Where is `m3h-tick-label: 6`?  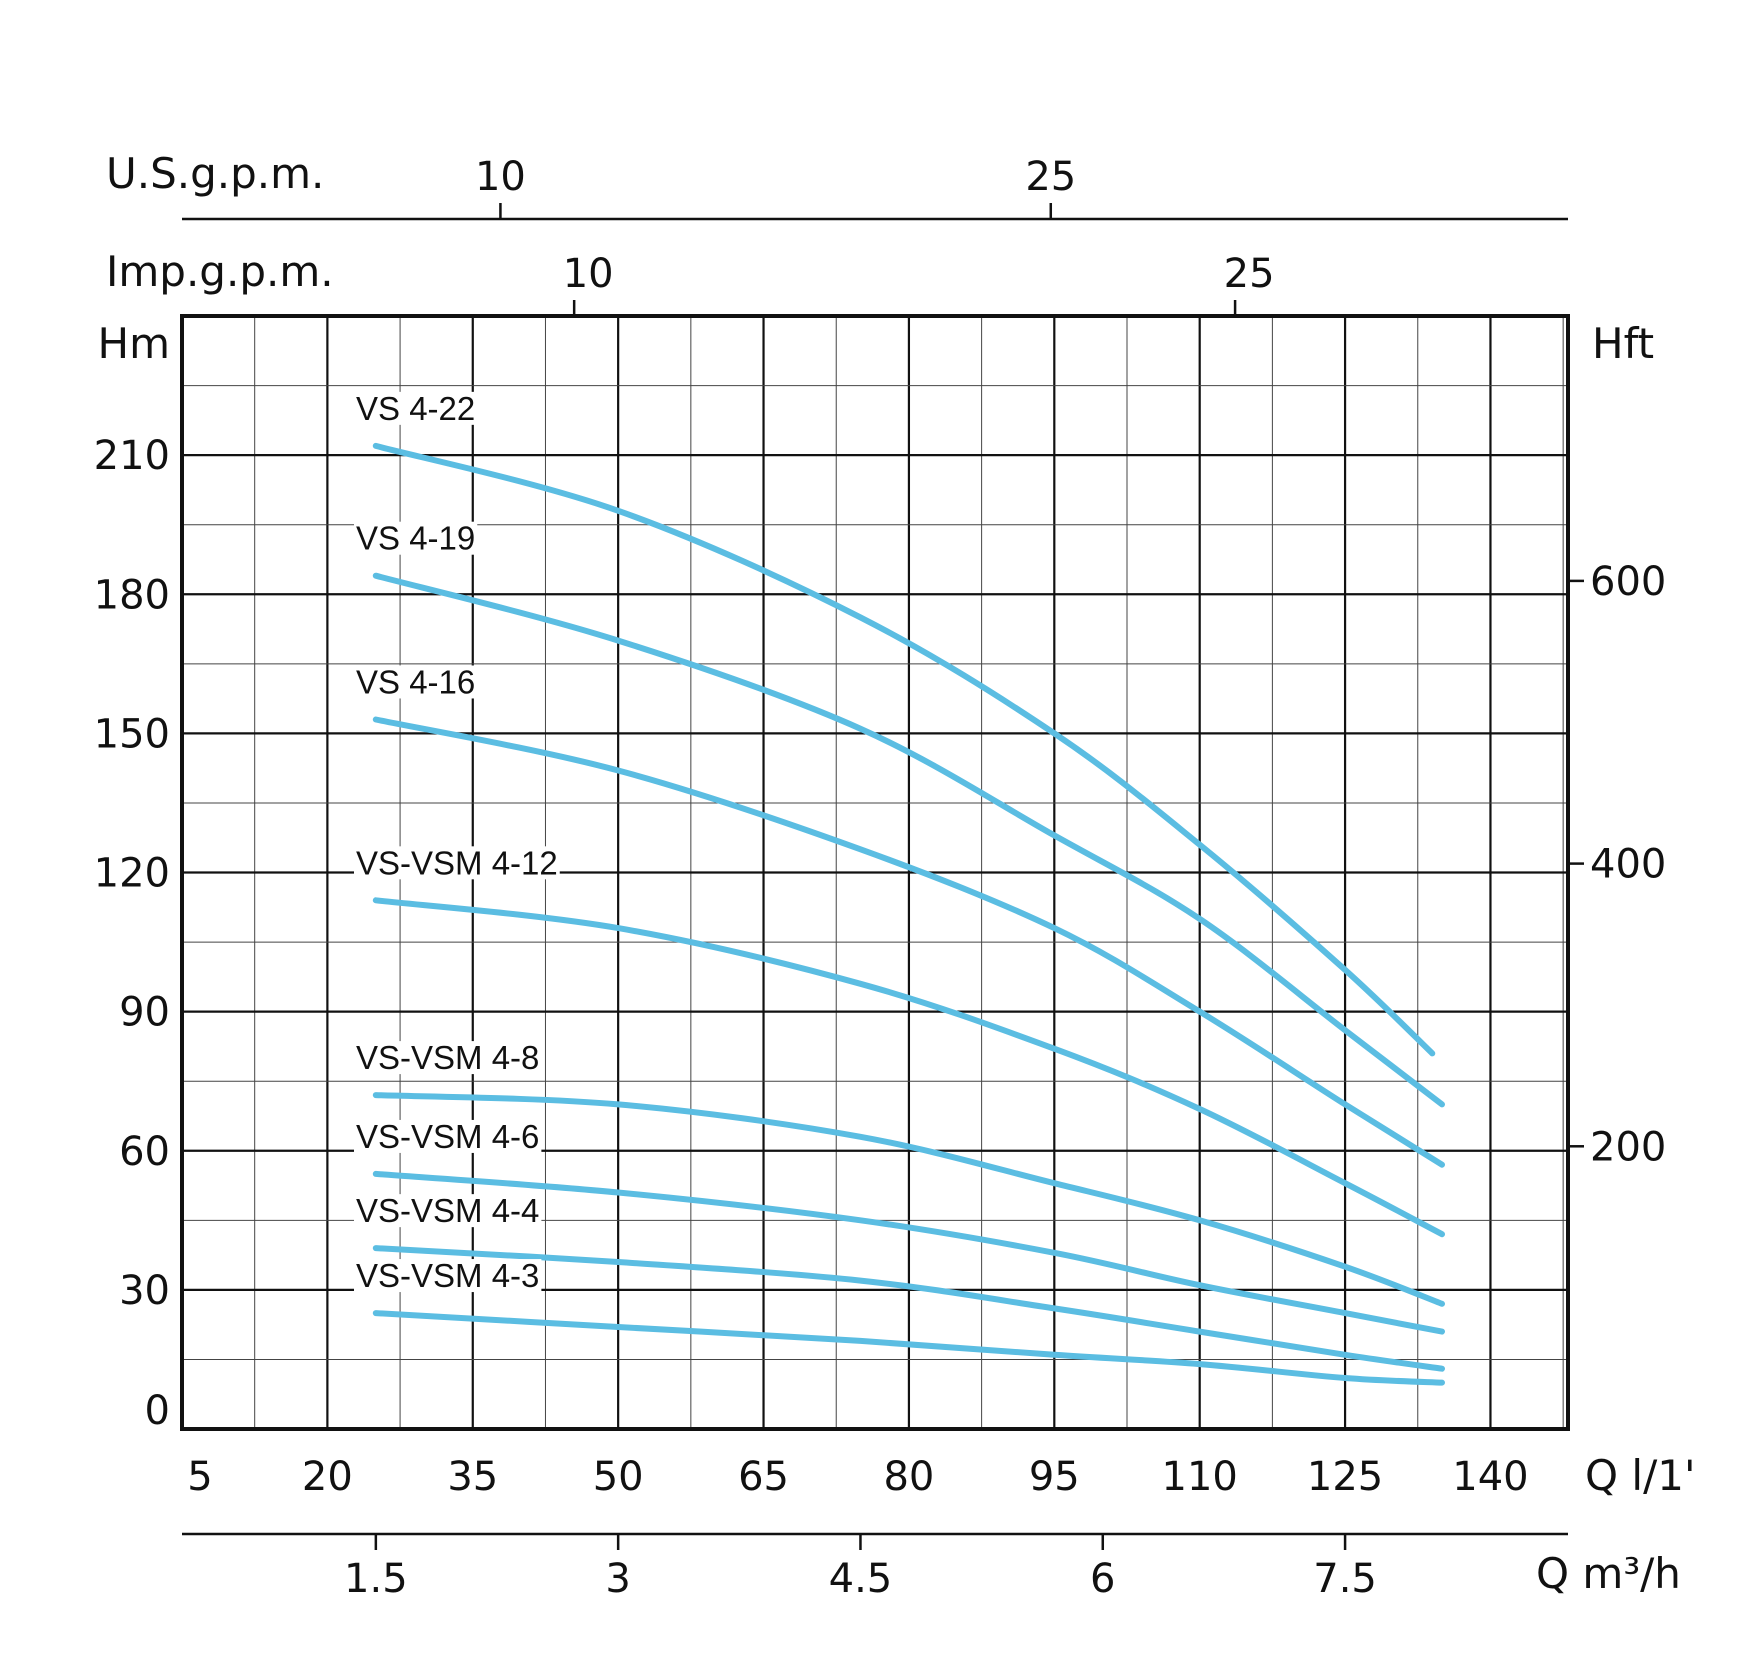
m3h-tick-label: 6 is located at coordinates (1102, 1579).